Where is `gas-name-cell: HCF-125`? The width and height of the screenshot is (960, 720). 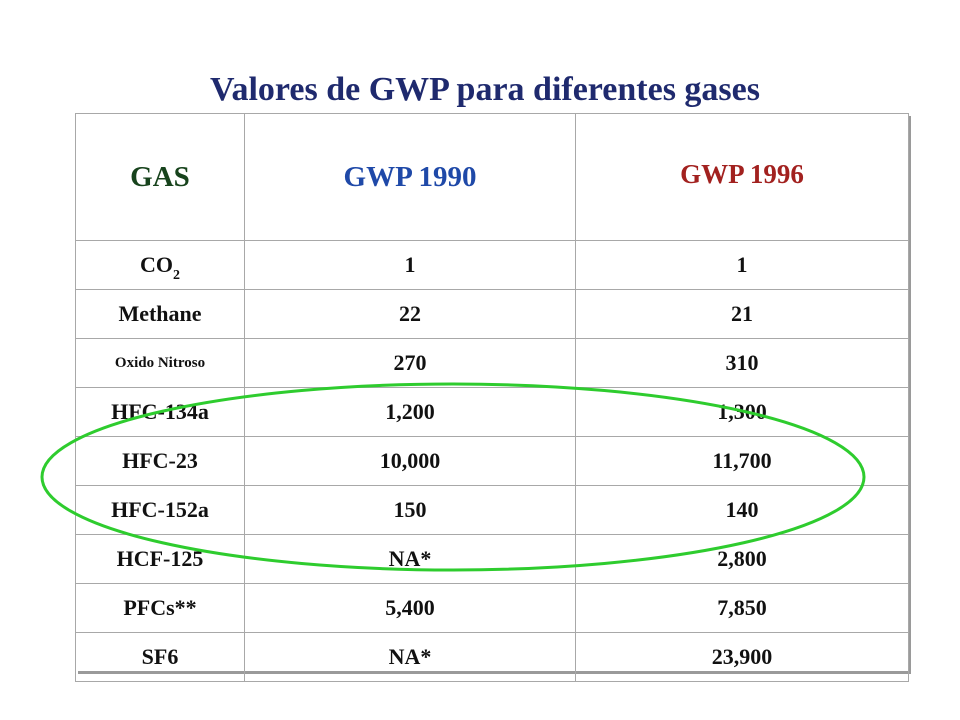 gas-name-cell: HCF-125 is located at coordinates (160, 559).